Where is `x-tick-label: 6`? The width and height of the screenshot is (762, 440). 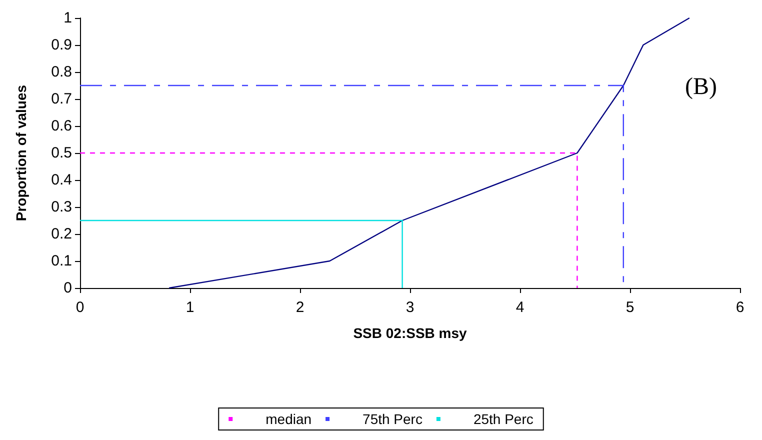
x-tick-label: 6 is located at coordinates (740, 307).